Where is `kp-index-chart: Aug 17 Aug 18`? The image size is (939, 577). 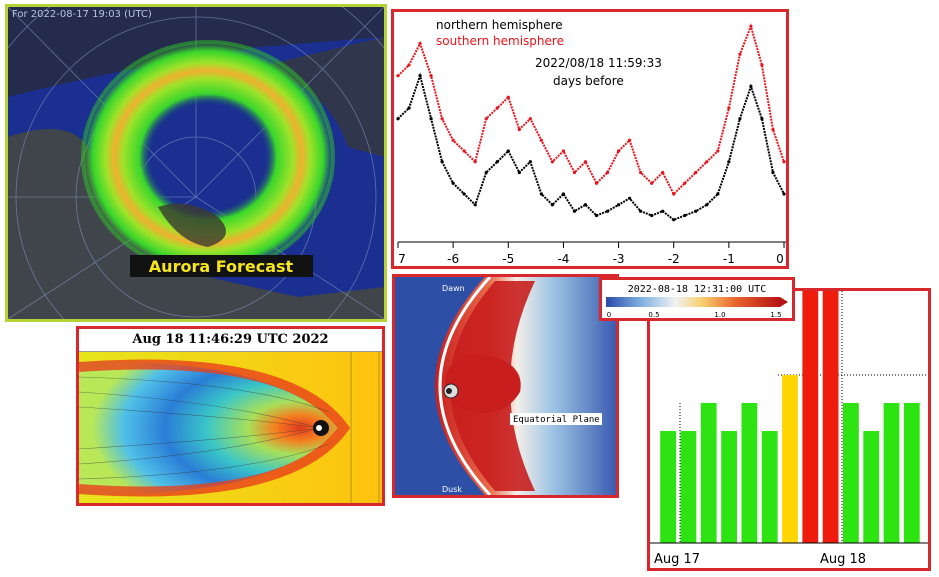 kp-index-chart: Aug 17 Aug 18 is located at coordinates (789, 429).